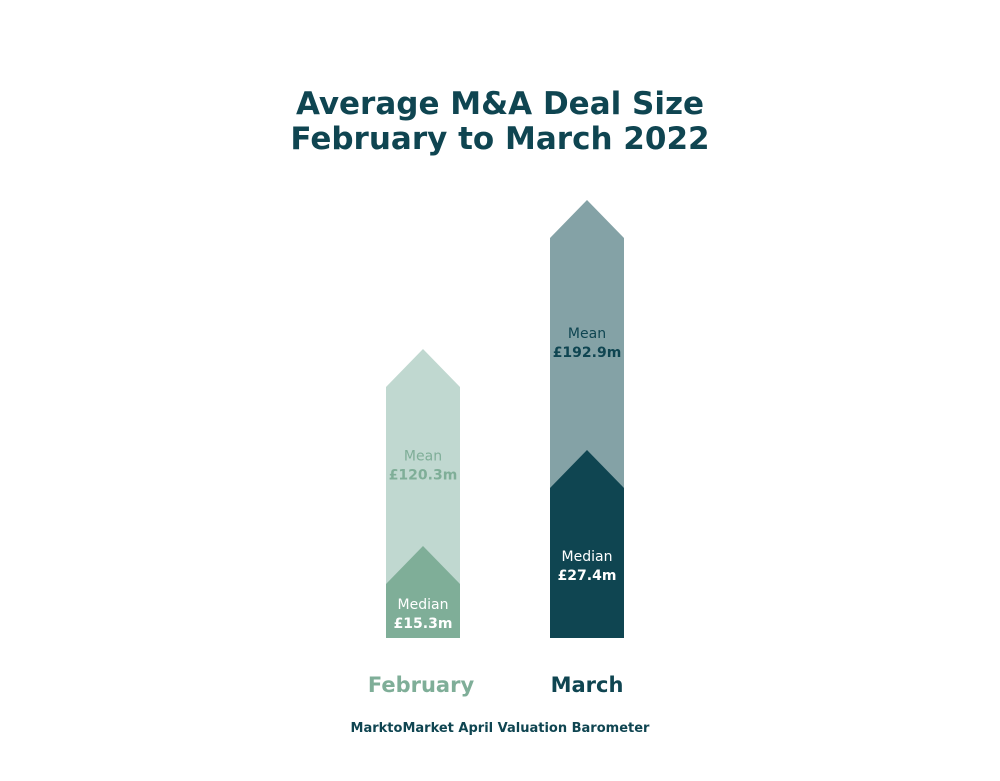  I want to click on march-mean-label: Mean, so click(587, 334).